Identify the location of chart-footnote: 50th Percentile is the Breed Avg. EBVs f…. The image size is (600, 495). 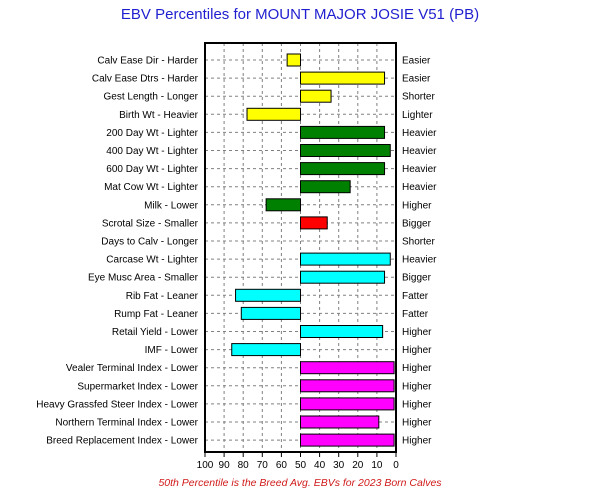
(300, 483).